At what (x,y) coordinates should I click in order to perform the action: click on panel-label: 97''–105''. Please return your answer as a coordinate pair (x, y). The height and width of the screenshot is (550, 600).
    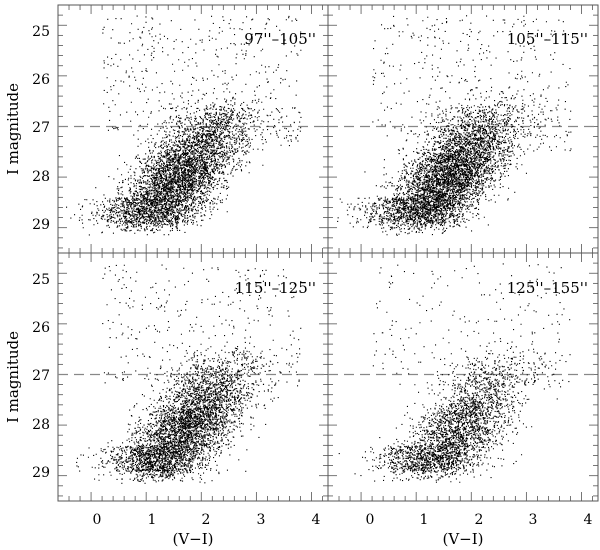
    Looking at the image, I should click on (280, 39).